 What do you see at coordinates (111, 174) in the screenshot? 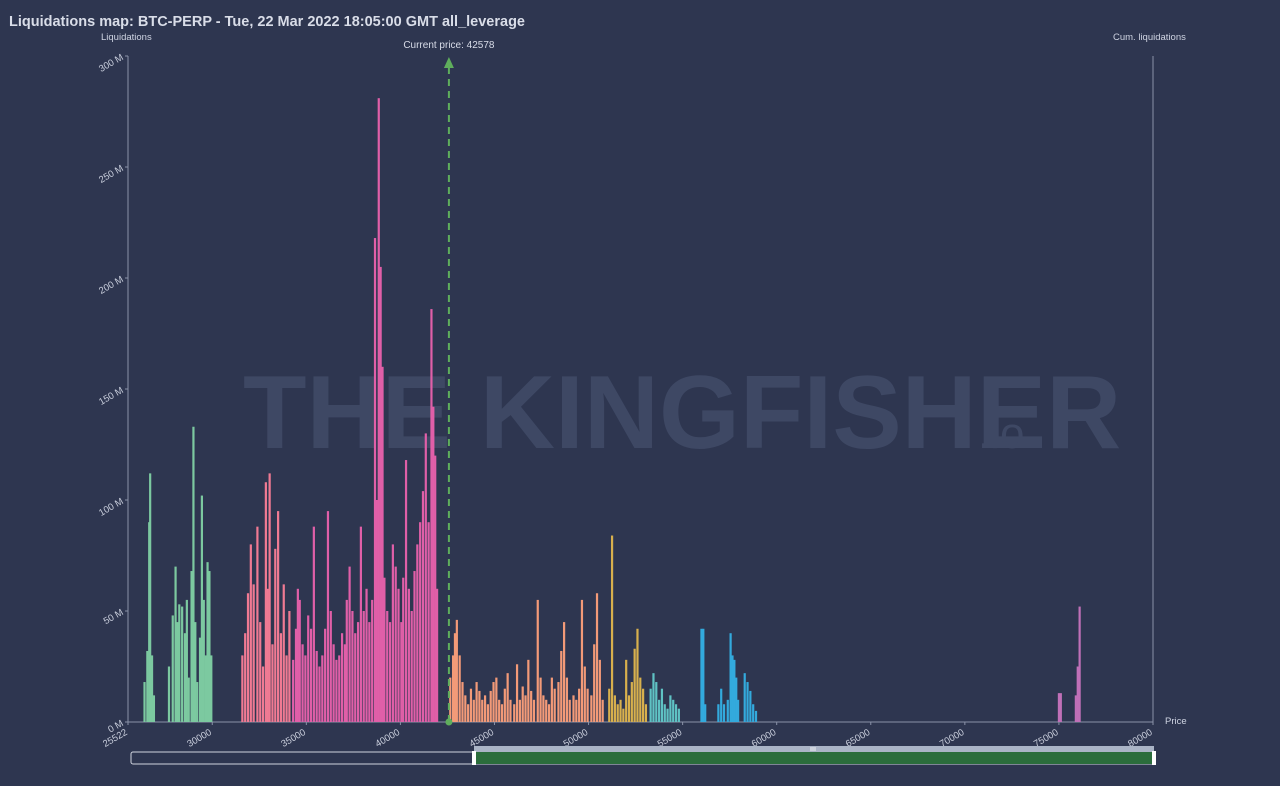
I see `y-tick-label: 250 M` at bounding box center [111, 174].